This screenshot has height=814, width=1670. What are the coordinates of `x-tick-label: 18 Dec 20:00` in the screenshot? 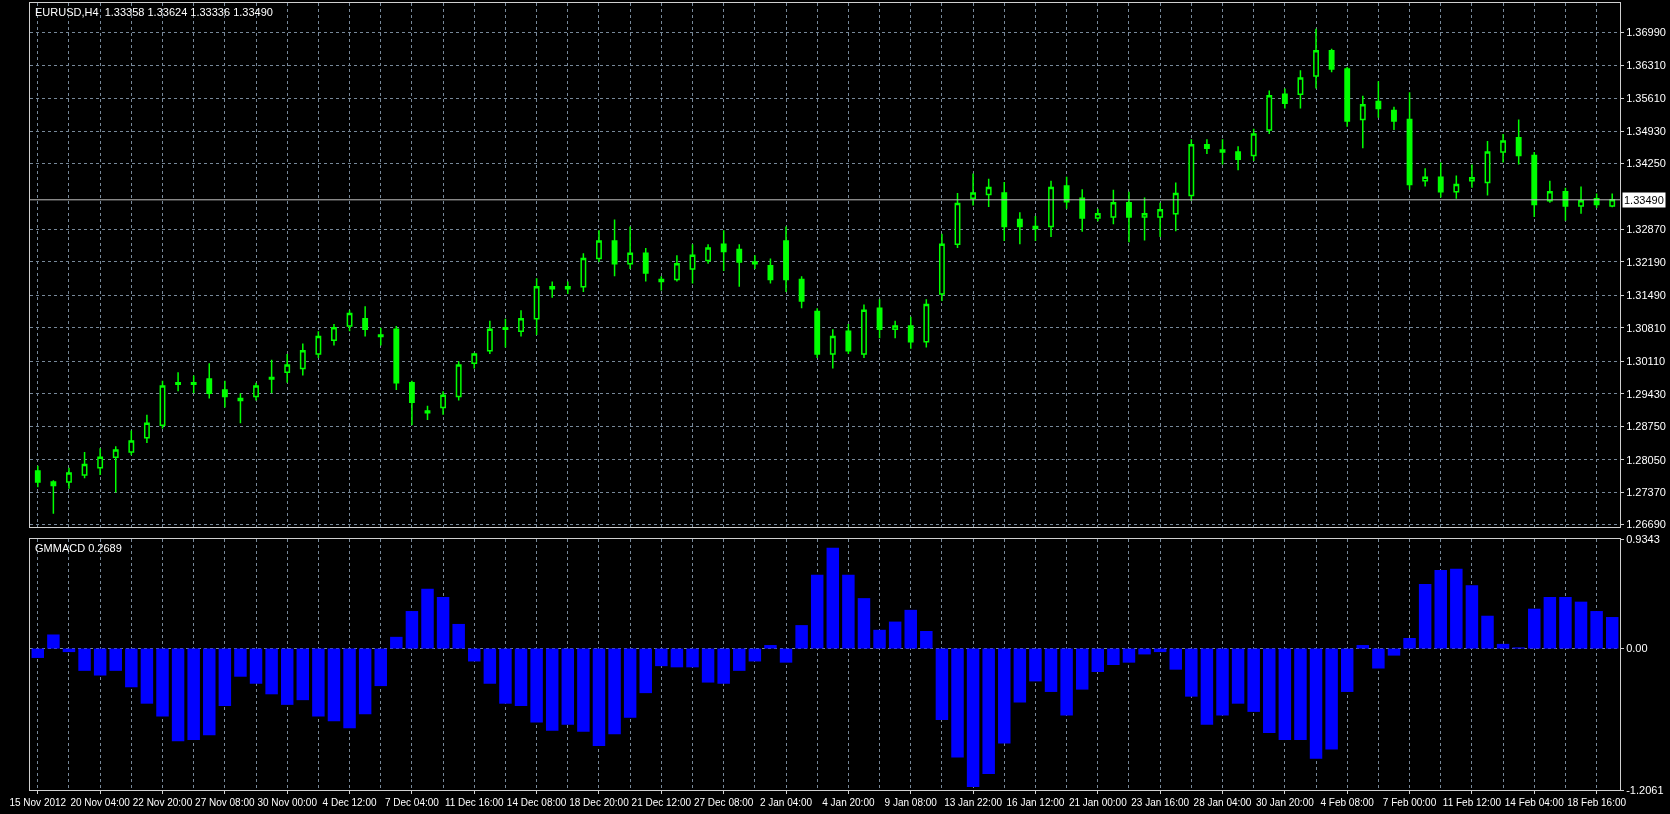 It's located at (599, 802).